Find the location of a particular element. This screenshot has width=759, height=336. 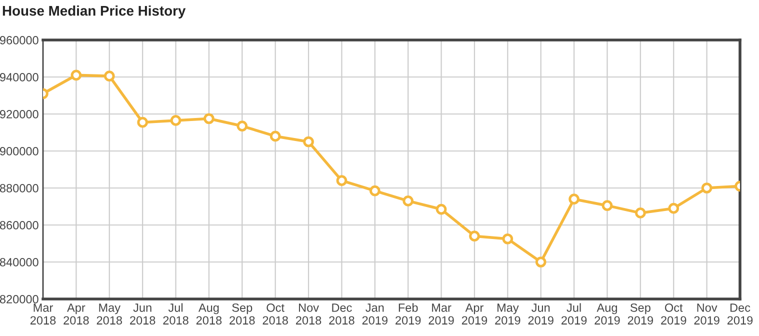

x-tick-label: May 2019 is located at coordinates (507, 314).